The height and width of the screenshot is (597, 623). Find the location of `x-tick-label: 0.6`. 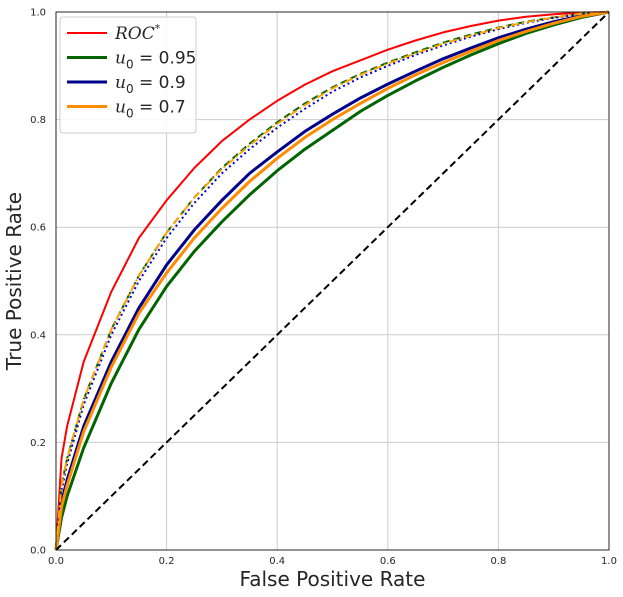

x-tick-label: 0.6 is located at coordinates (388, 561).